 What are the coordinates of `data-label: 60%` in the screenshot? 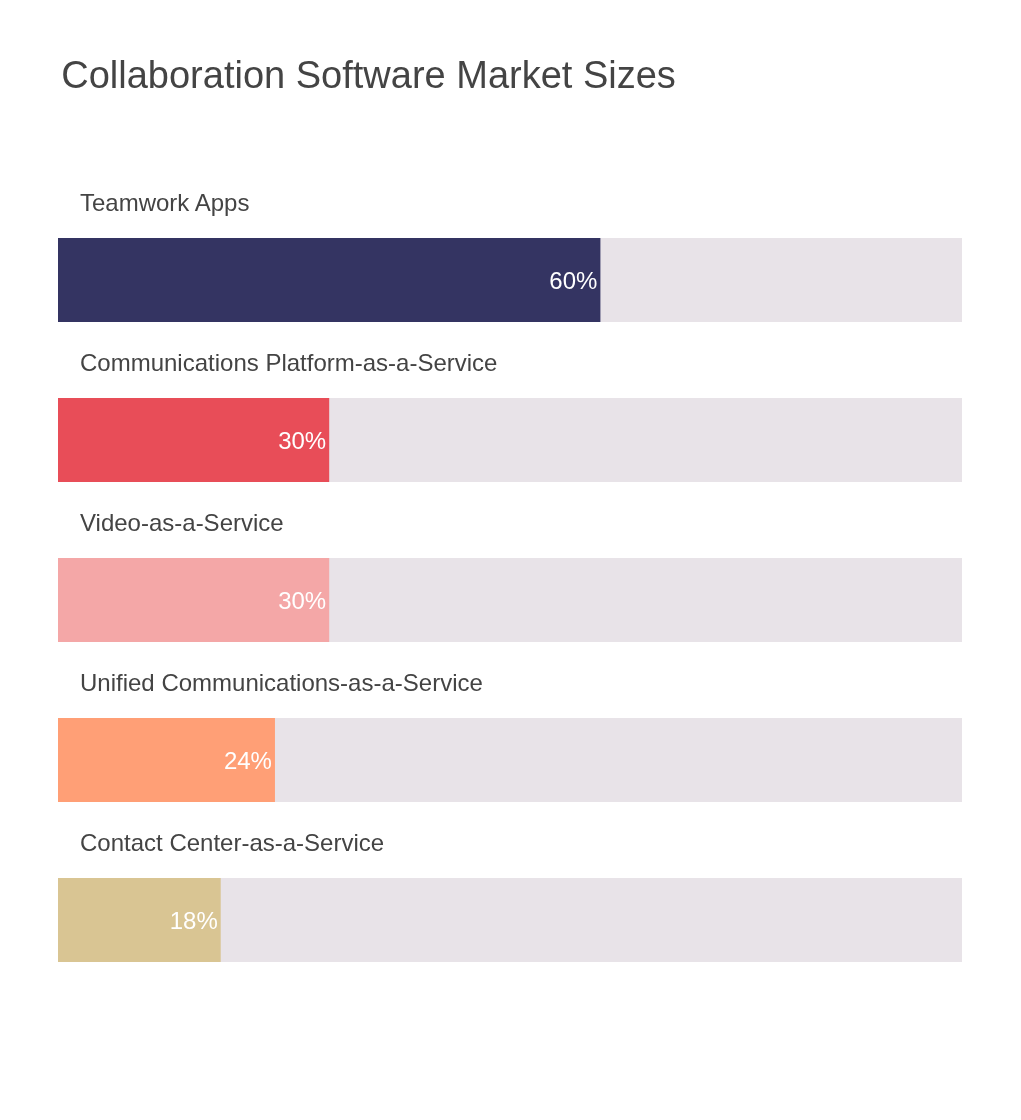 It's located at (573, 280).